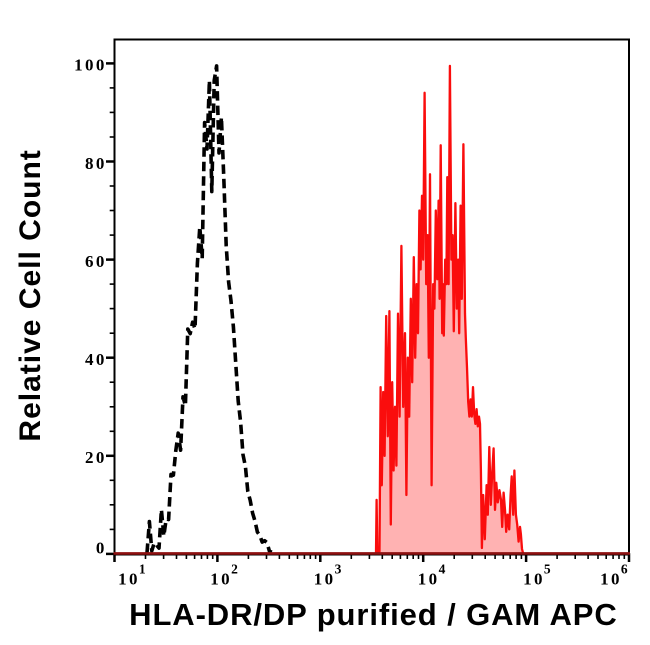  What do you see at coordinates (90, 65) in the screenshot?
I see `svg-text: 100` at bounding box center [90, 65].